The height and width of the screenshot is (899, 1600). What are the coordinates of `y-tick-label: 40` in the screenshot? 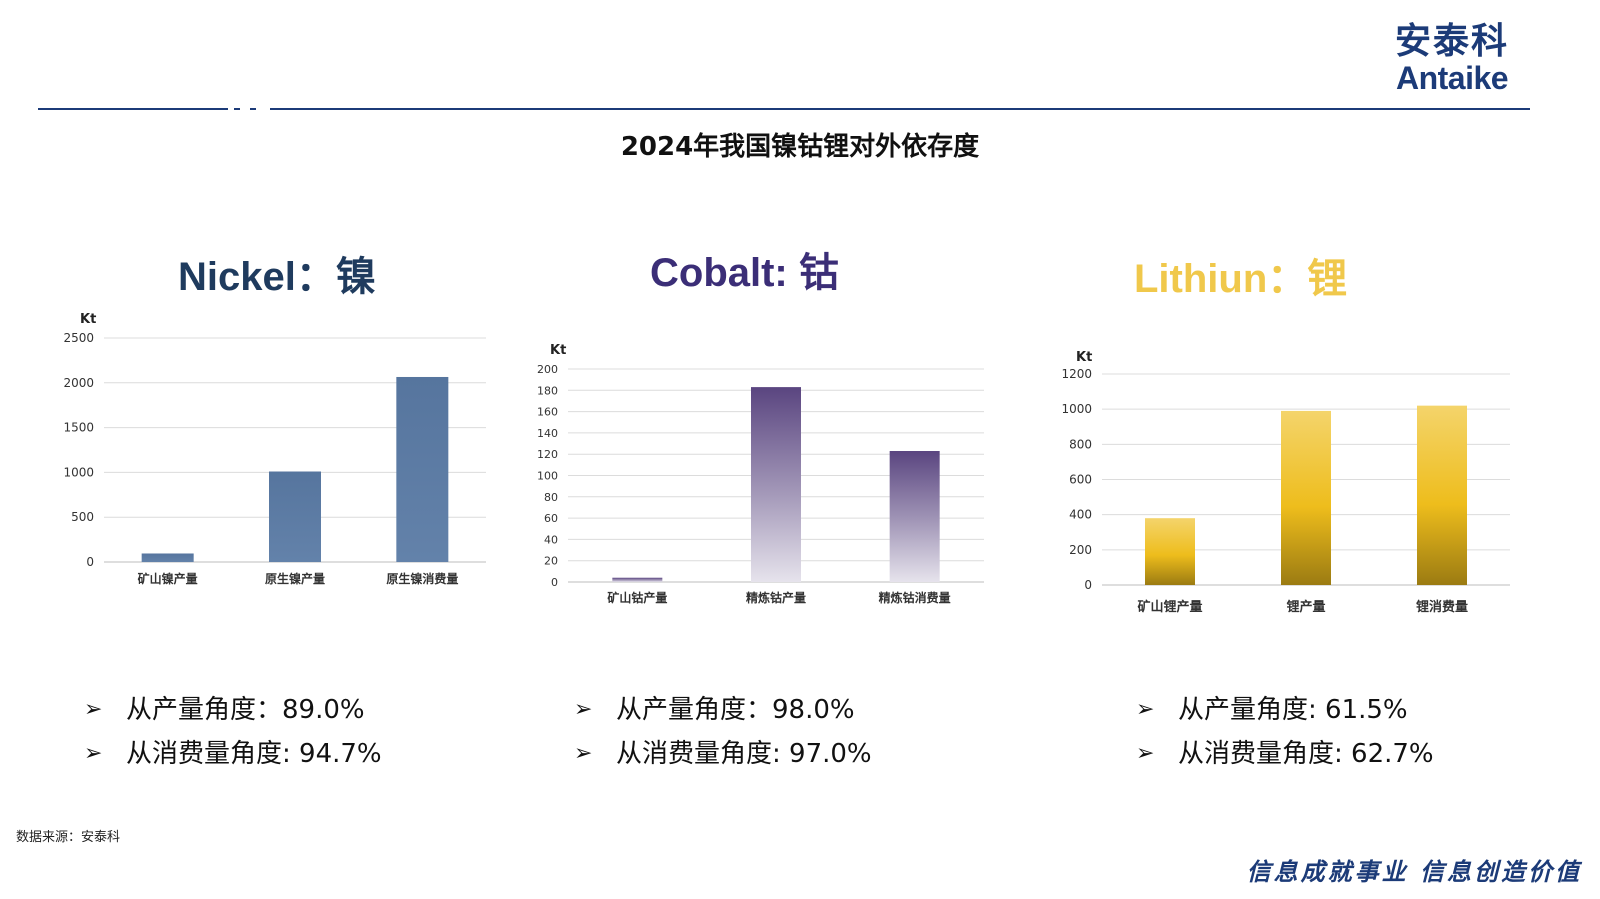 It's located at (551, 539).